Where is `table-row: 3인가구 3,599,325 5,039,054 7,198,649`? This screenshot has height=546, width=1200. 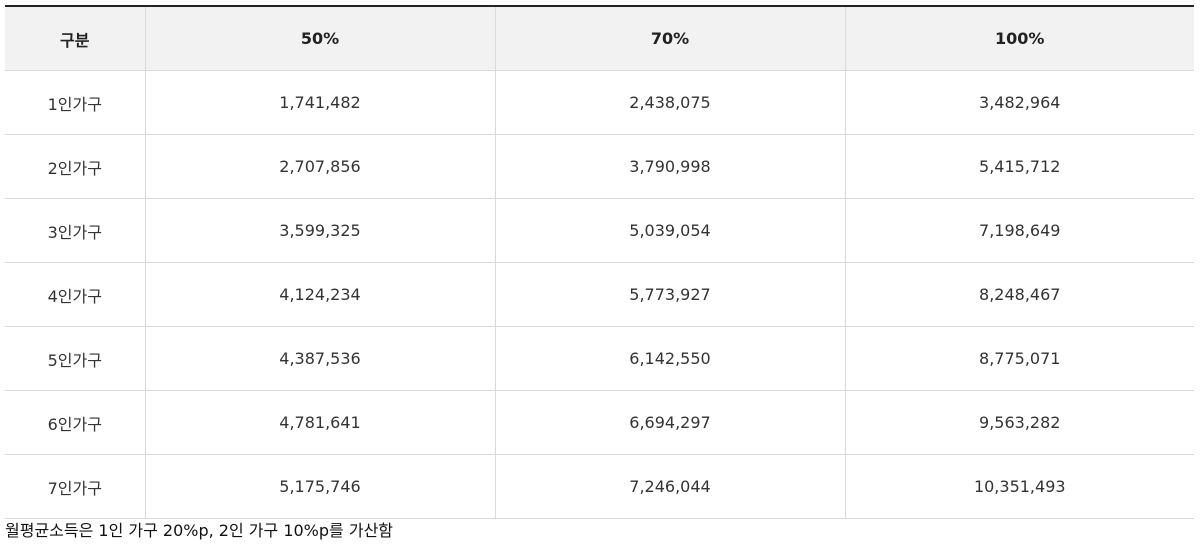
table-row: 3인가구 3,599,325 5,039,054 7,198,649 is located at coordinates (599, 230).